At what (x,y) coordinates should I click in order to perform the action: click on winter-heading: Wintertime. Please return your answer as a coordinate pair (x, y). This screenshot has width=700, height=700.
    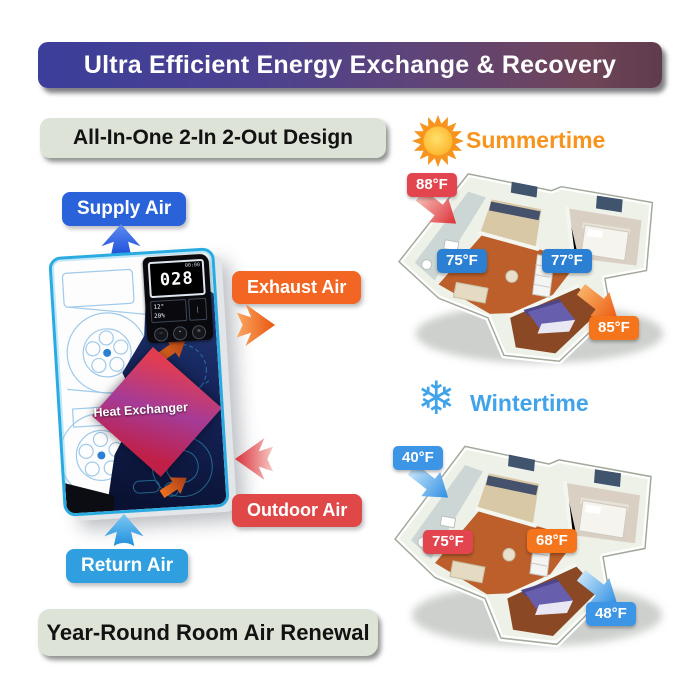
    Looking at the image, I should click on (529, 403).